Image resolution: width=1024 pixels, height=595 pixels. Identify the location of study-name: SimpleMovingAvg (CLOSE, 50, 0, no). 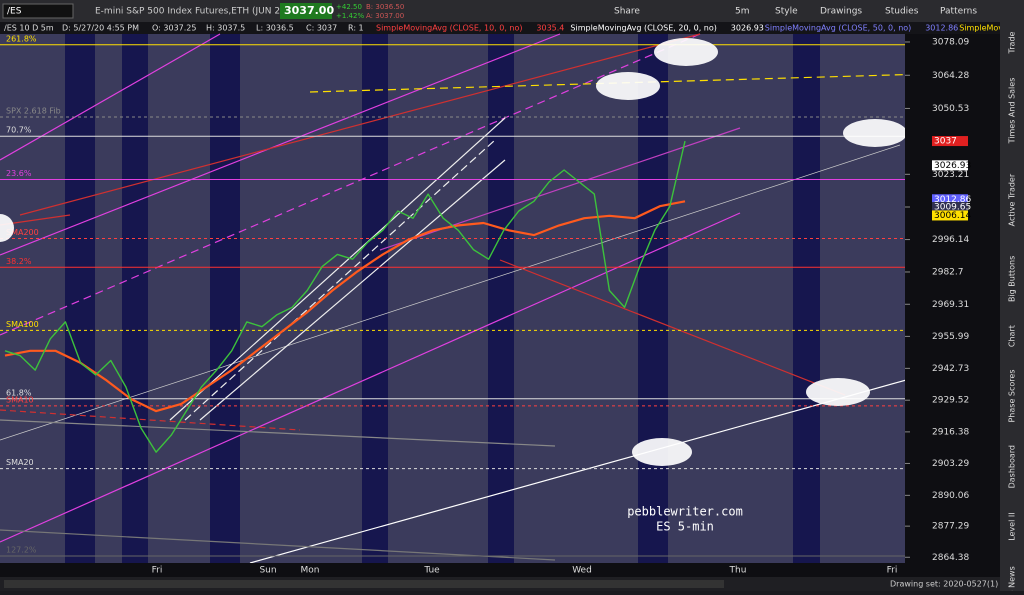
(838, 28).